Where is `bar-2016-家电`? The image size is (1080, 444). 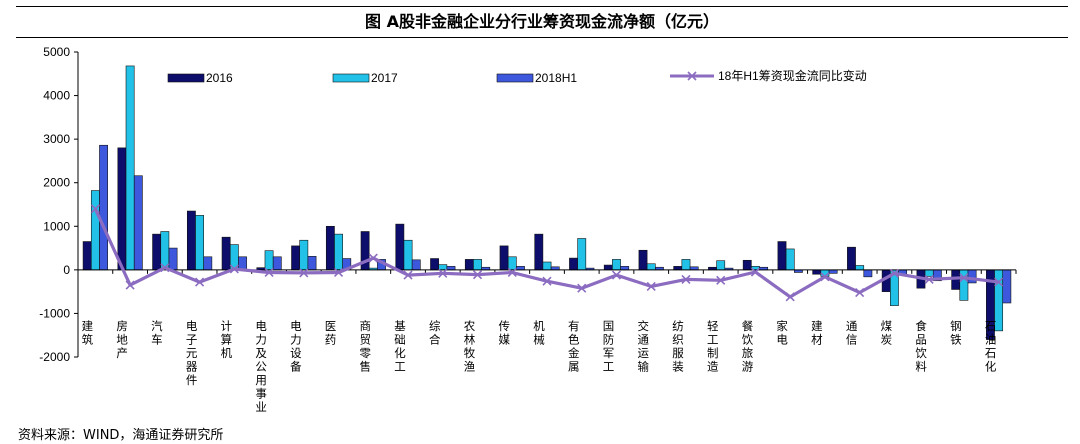
bar-2016-家电 is located at coordinates (782, 256).